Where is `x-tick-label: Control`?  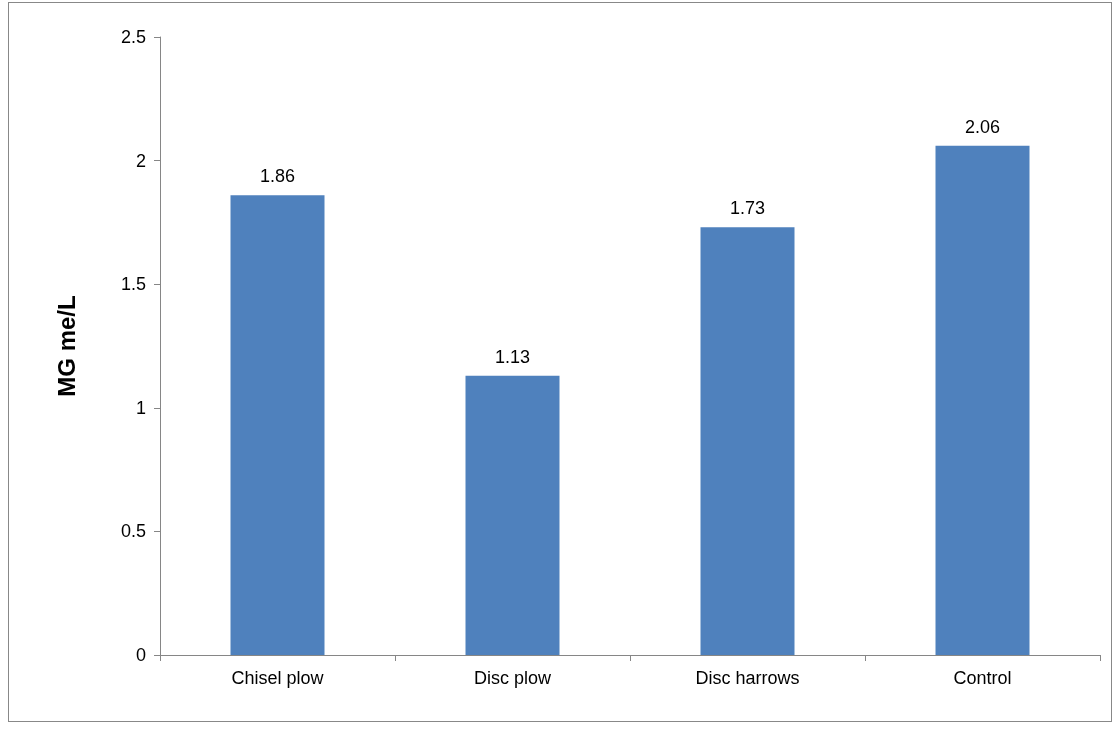
x-tick-label: Control is located at coordinates (982, 678).